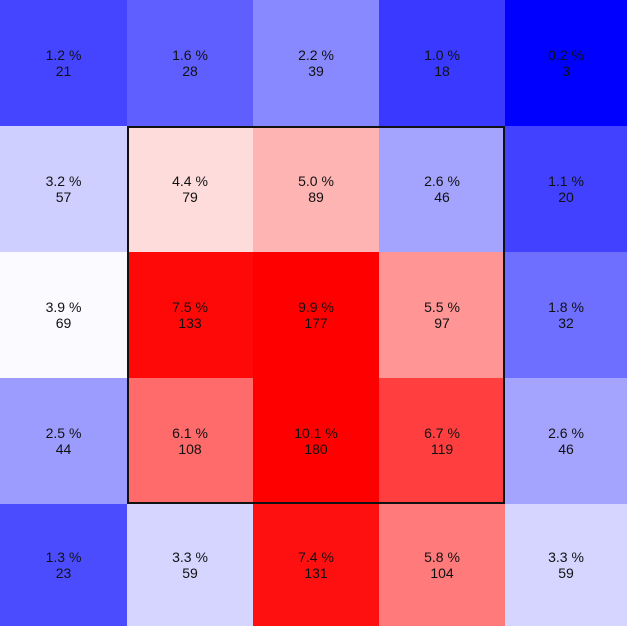 The height and width of the screenshot is (626, 627). I want to click on heatmap-cell: 7.4 % 131, so click(316, 565).